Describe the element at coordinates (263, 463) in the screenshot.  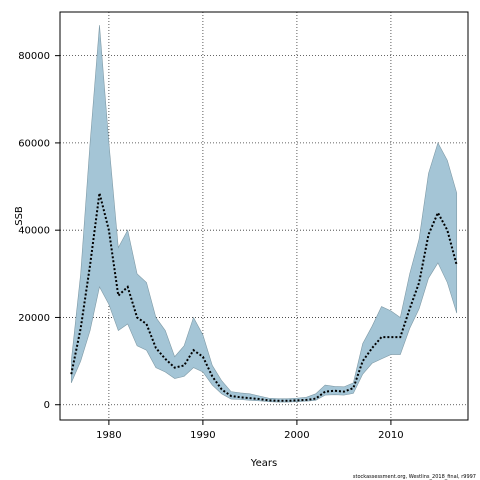
I see `x-axis-title: Years` at that location.